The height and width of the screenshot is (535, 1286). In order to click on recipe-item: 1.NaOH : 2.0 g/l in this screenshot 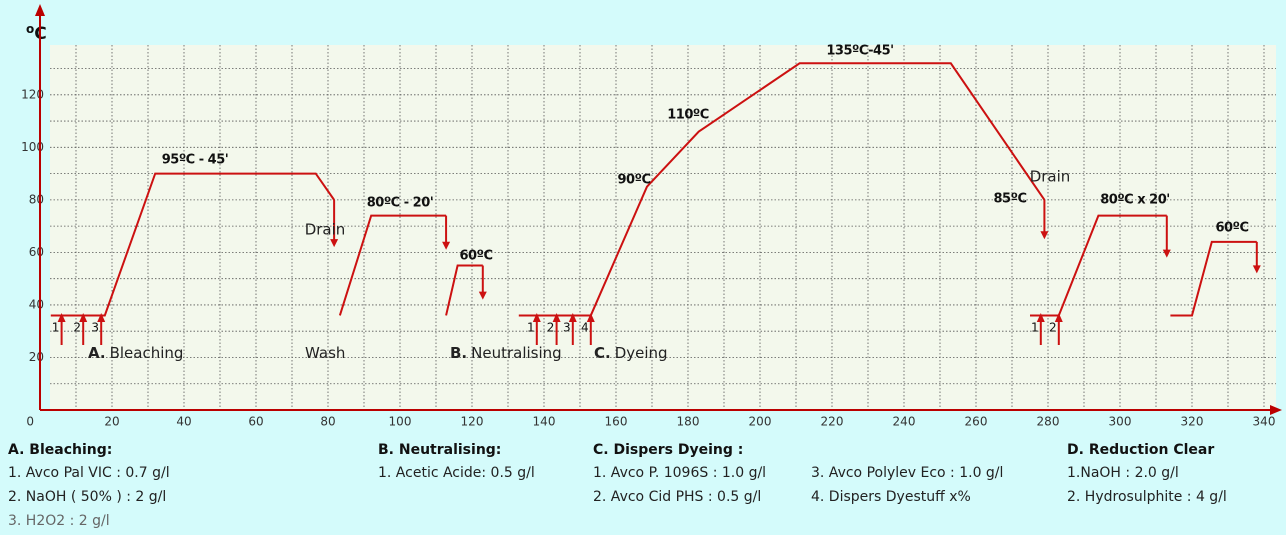, I will do `click(1123, 473)`.